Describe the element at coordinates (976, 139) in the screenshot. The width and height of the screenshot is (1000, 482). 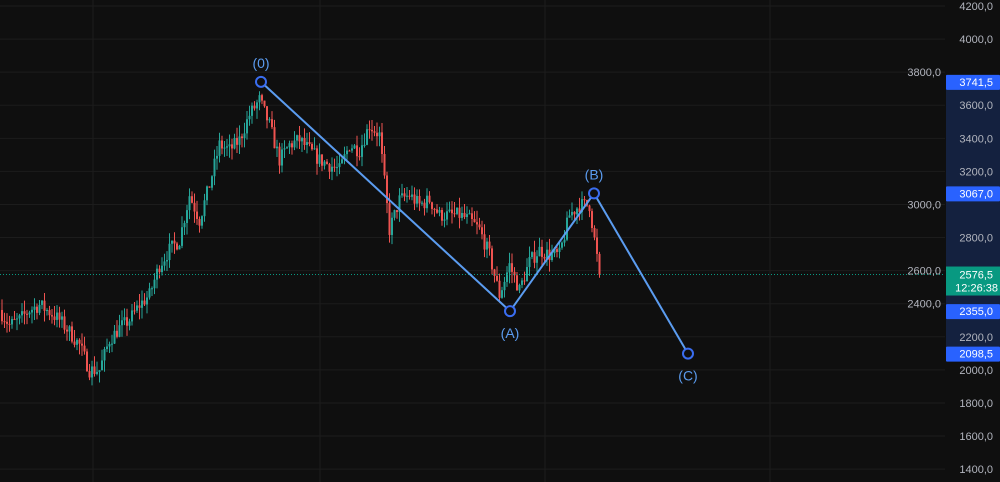
I see `price-tick-label: 3400,0` at that location.